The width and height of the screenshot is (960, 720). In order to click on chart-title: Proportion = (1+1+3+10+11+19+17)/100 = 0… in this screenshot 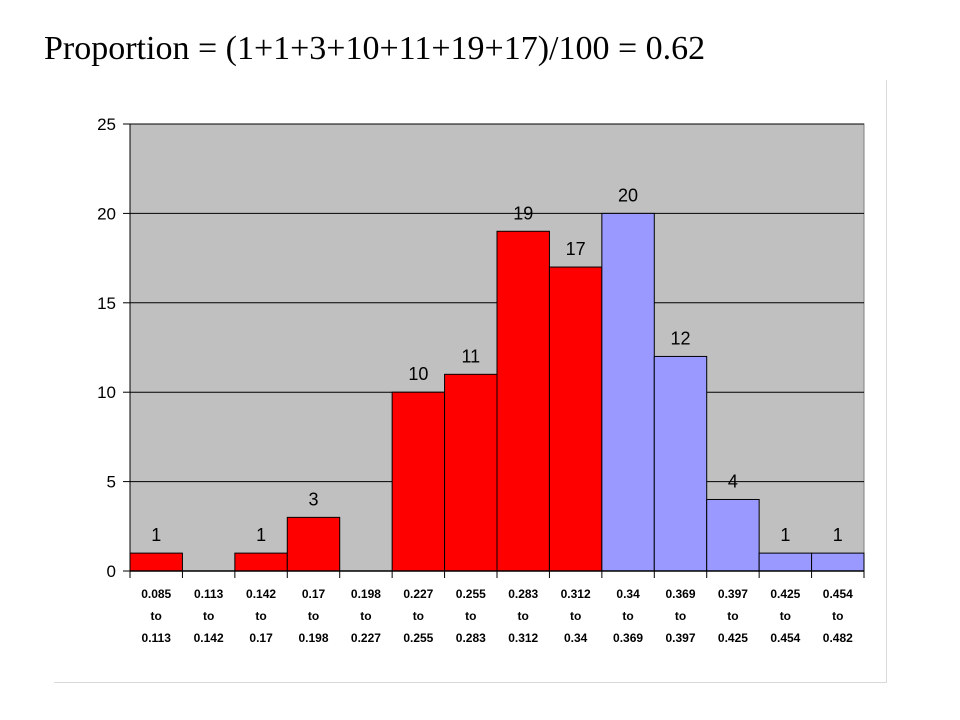, I will do `click(375, 48)`.